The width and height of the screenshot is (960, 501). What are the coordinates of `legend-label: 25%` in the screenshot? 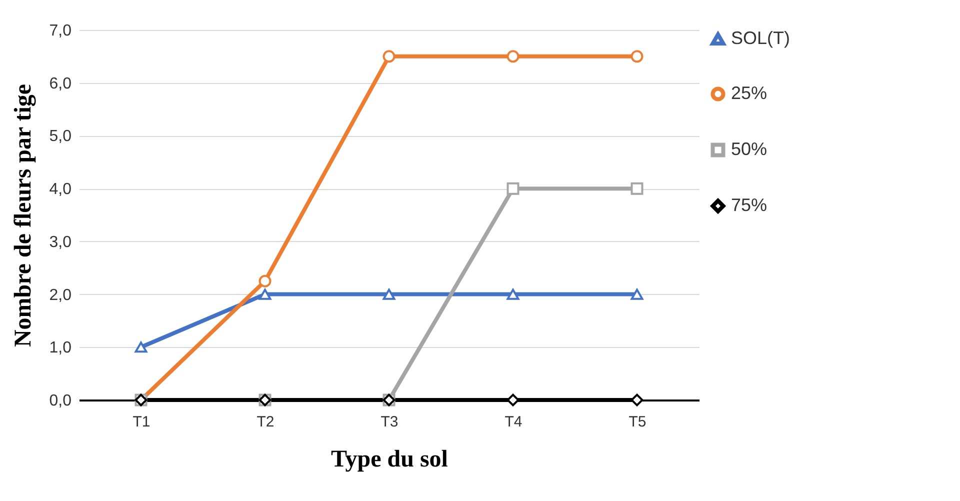 It's located at (749, 93).